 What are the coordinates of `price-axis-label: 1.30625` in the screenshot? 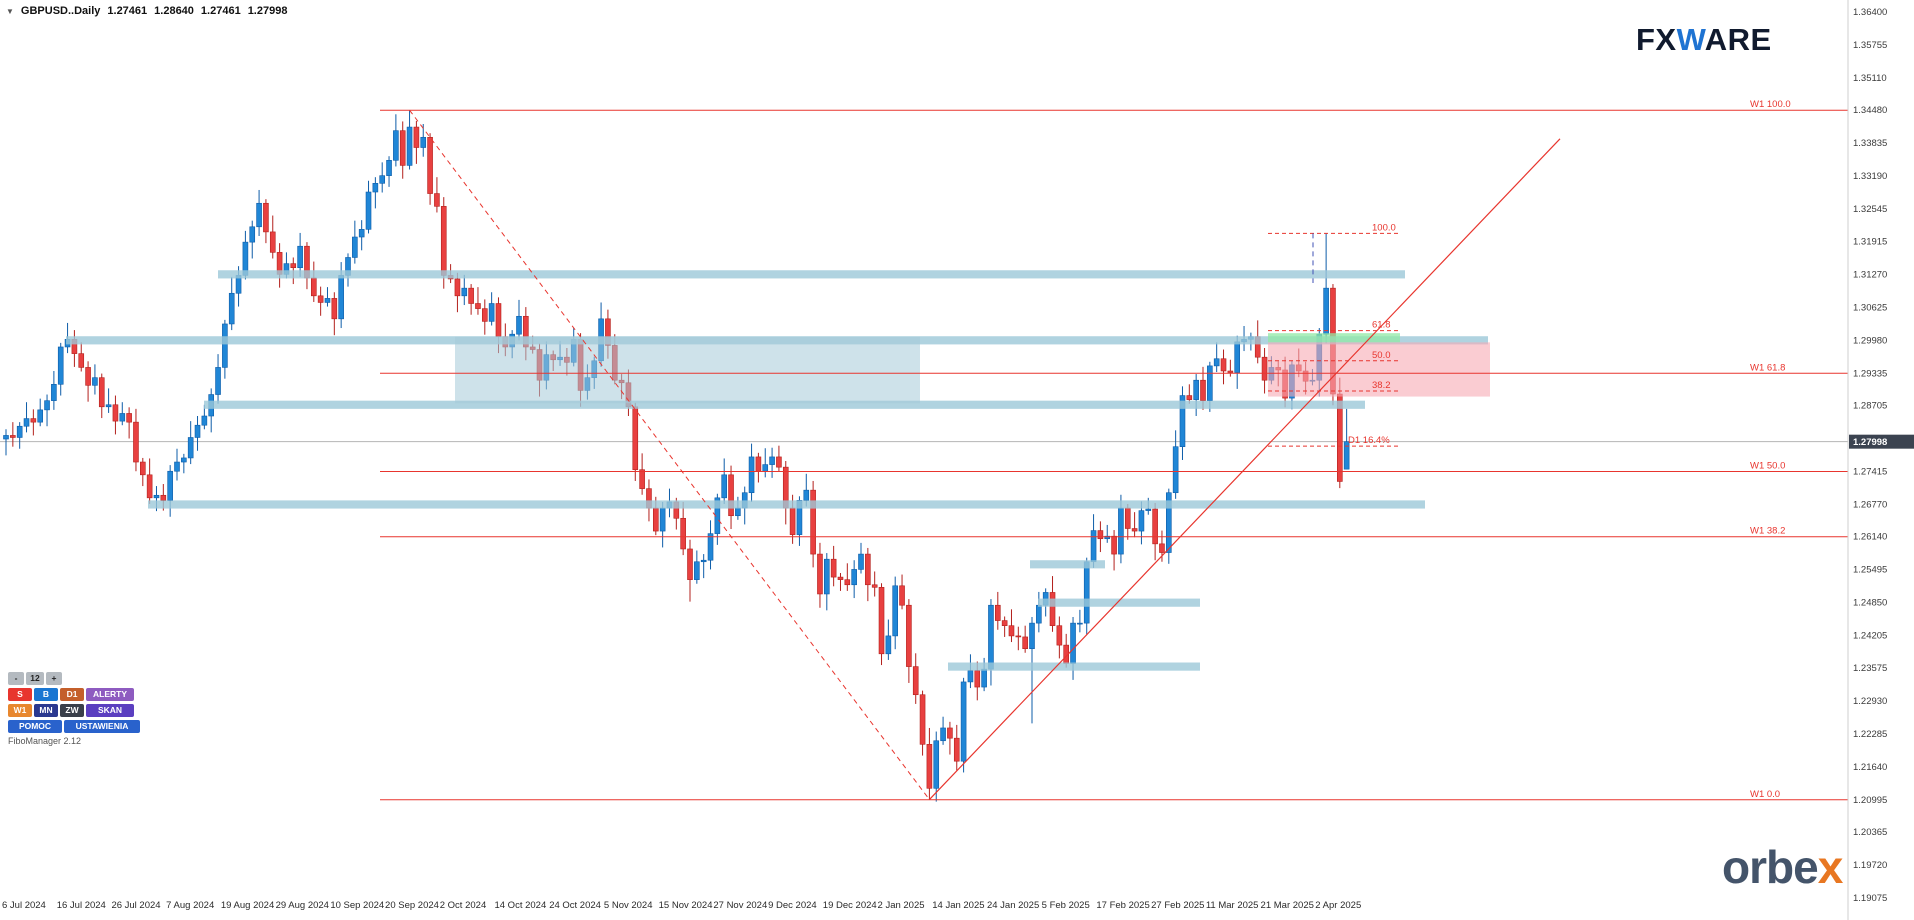 It's located at (1870, 307).